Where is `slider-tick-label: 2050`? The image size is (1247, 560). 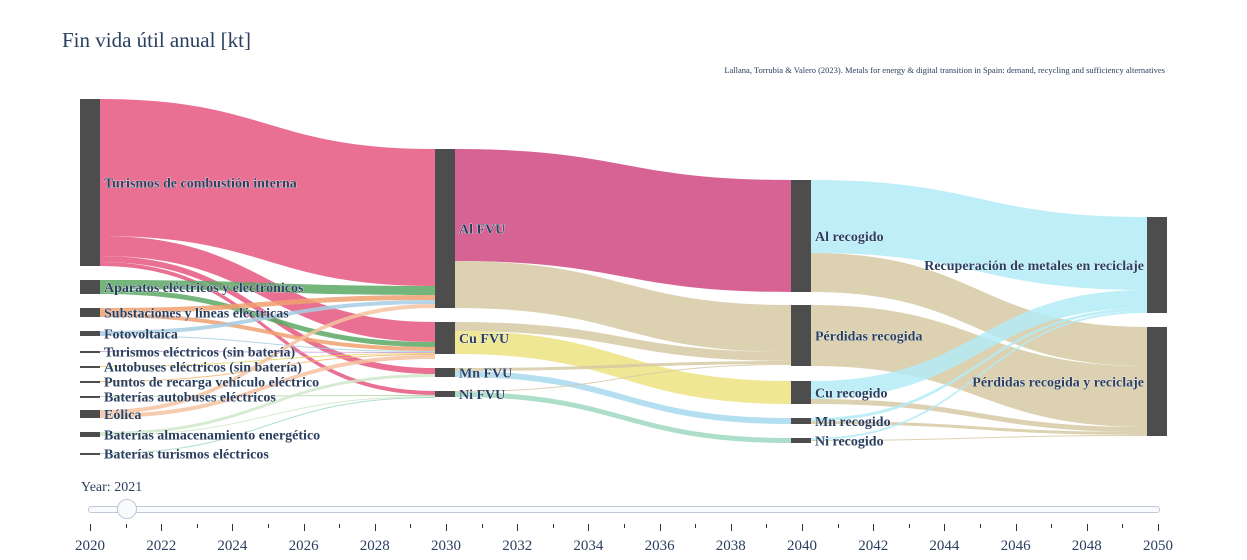
slider-tick-label: 2050 is located at coordinates (1158, 546).